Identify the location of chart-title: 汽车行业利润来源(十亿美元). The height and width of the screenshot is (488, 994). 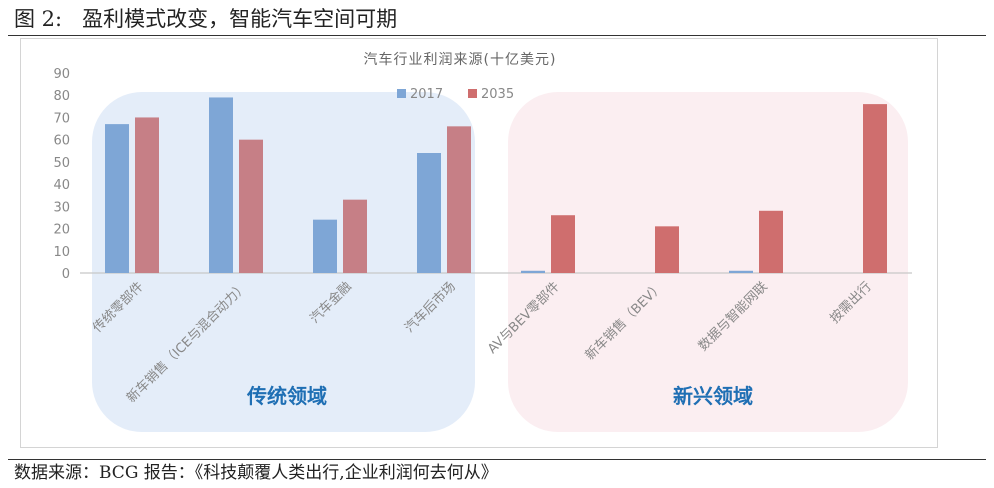
(460, 59).